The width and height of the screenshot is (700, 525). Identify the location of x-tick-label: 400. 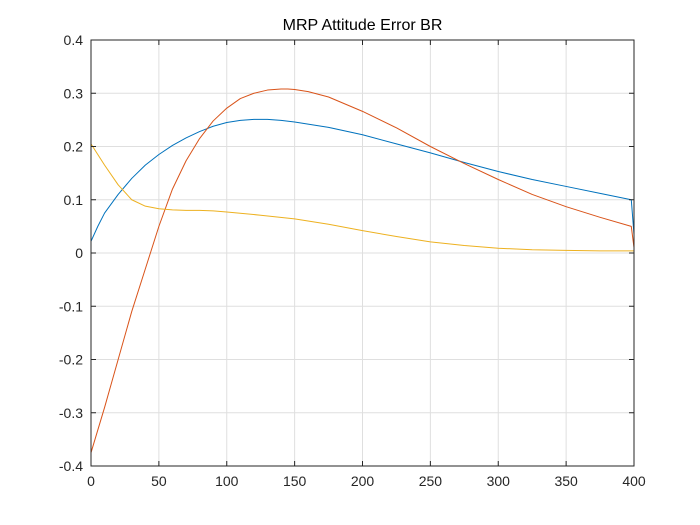
(634, 481).